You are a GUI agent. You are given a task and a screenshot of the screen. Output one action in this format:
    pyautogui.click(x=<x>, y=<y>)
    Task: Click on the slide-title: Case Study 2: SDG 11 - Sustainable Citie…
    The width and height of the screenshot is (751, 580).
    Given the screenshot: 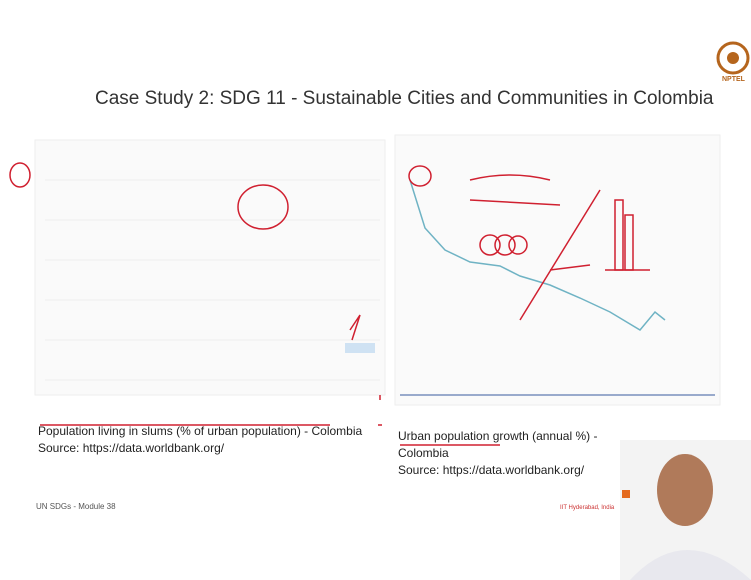 What is the action you would take?
    pyautogui.click(x=404, y=98)
    